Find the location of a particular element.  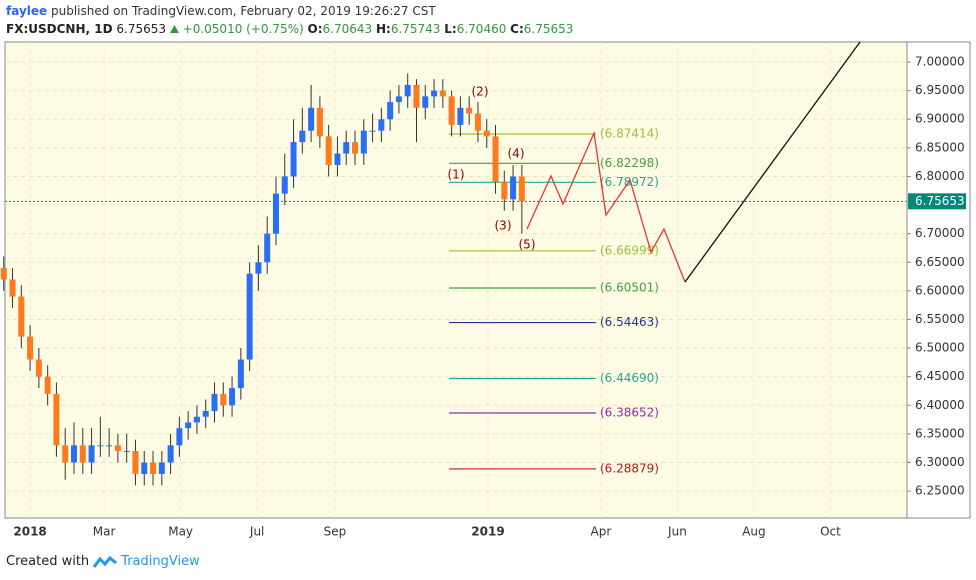

last-price-box is located at coordinates (937, 201).